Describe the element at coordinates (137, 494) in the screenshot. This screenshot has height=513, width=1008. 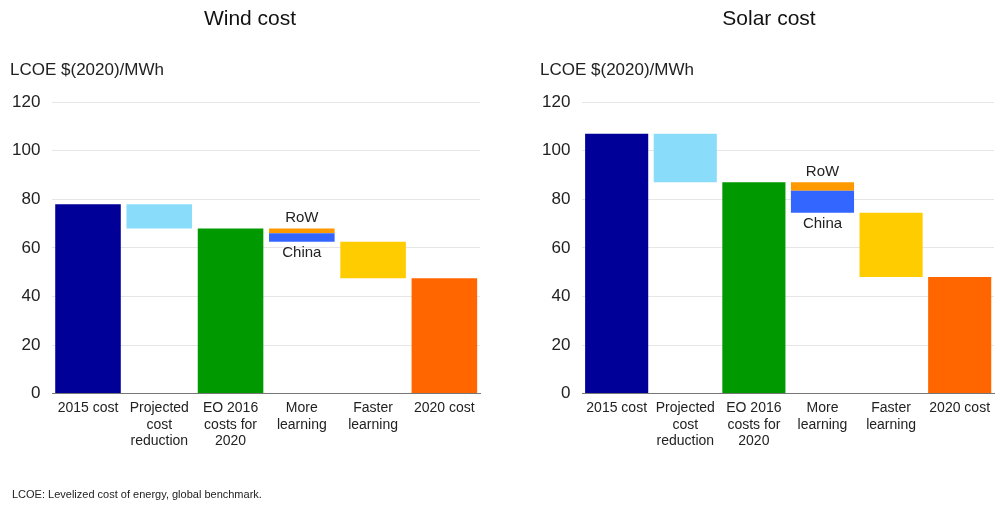
I see `text: LCOE: Levelized cost of energy, global benchmark.` at that location.